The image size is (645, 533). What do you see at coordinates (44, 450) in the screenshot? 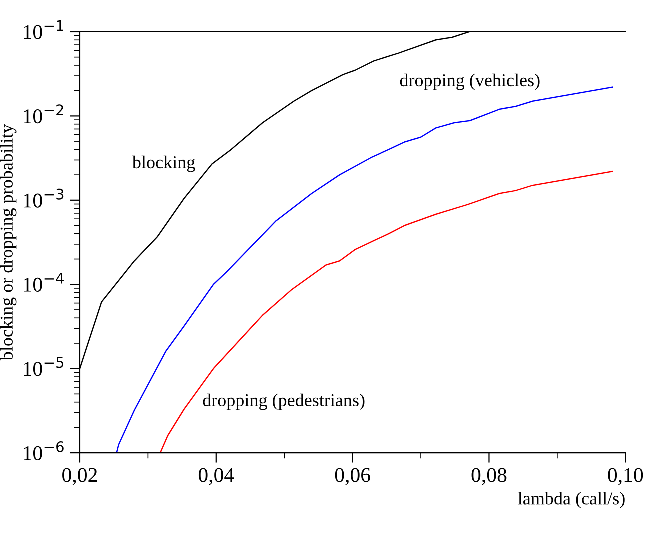
I see `y-tick-label: 10$^{−6}$` at bounding box center [44, 450].